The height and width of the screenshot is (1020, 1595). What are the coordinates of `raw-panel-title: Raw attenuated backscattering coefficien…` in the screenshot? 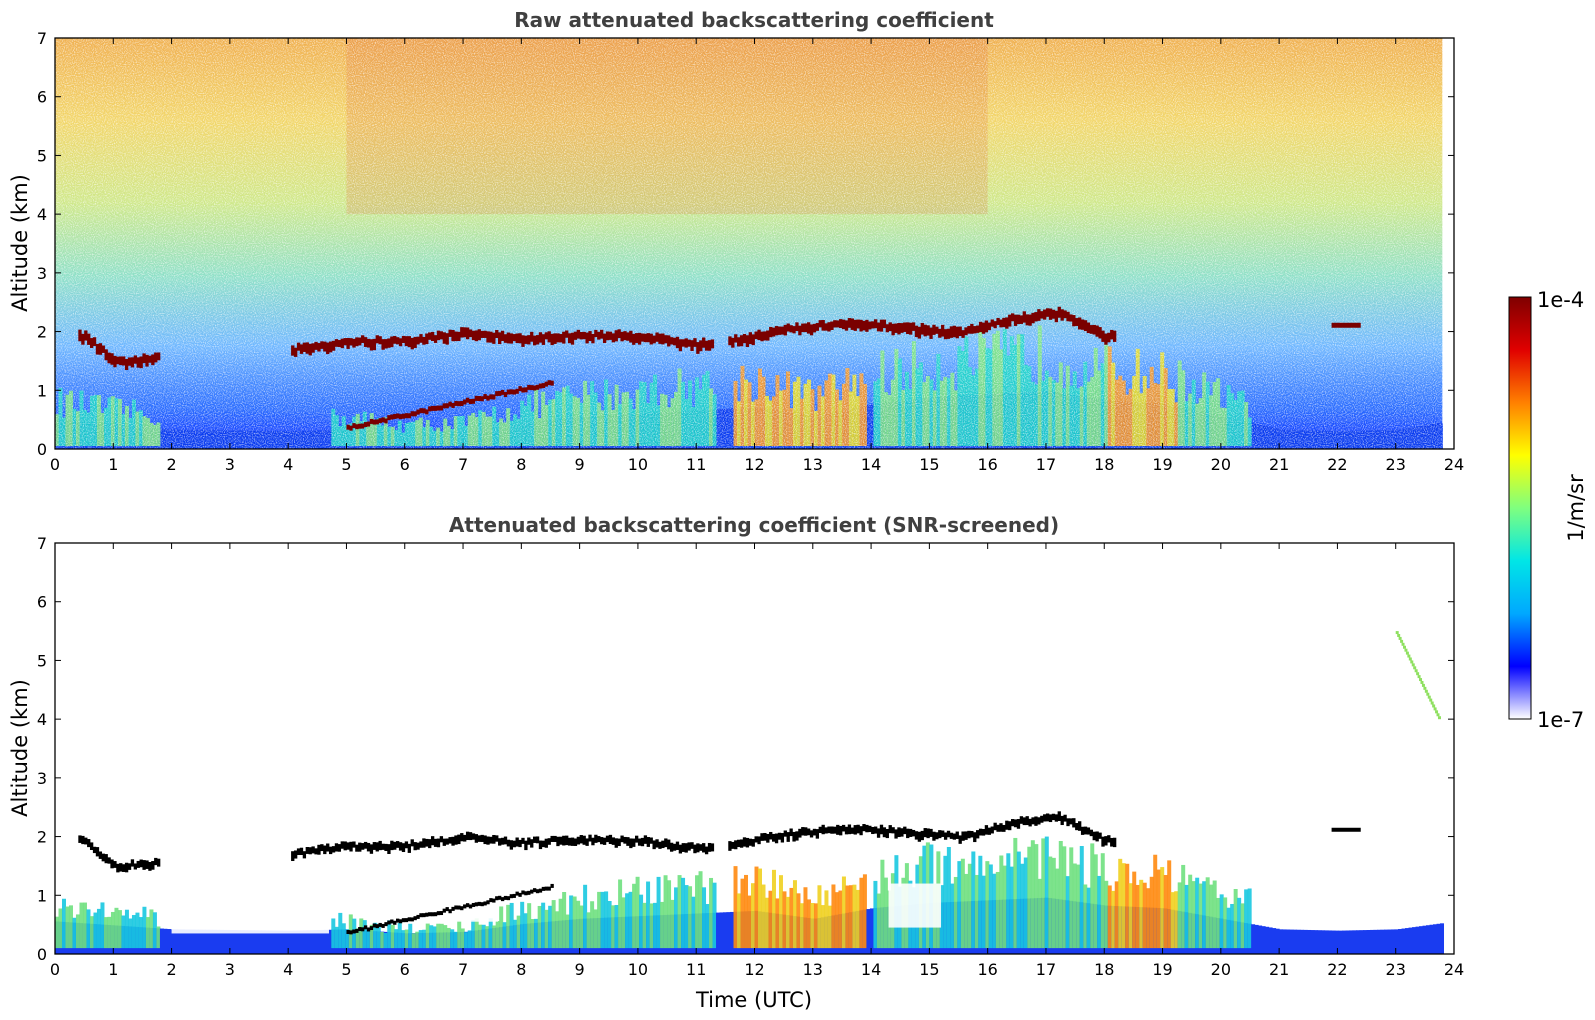 It's located at (754, 20).